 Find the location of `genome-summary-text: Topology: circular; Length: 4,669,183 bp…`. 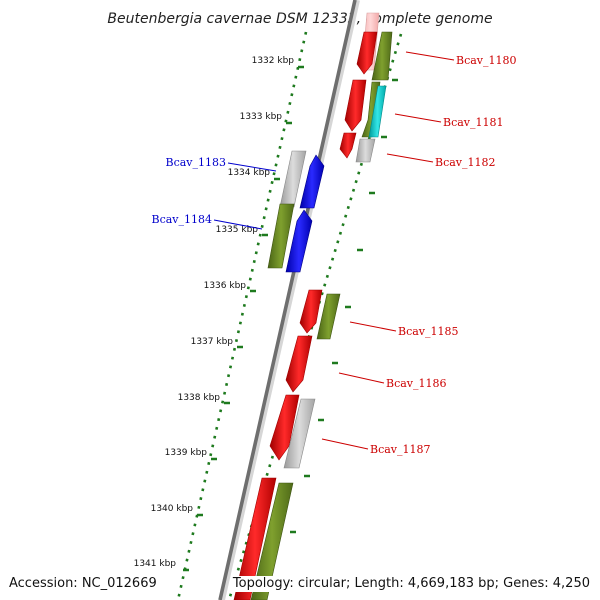

genome-summary-text: Topology: circular; Length: 4,669,183 bp… is located at coordinates (411, 584).